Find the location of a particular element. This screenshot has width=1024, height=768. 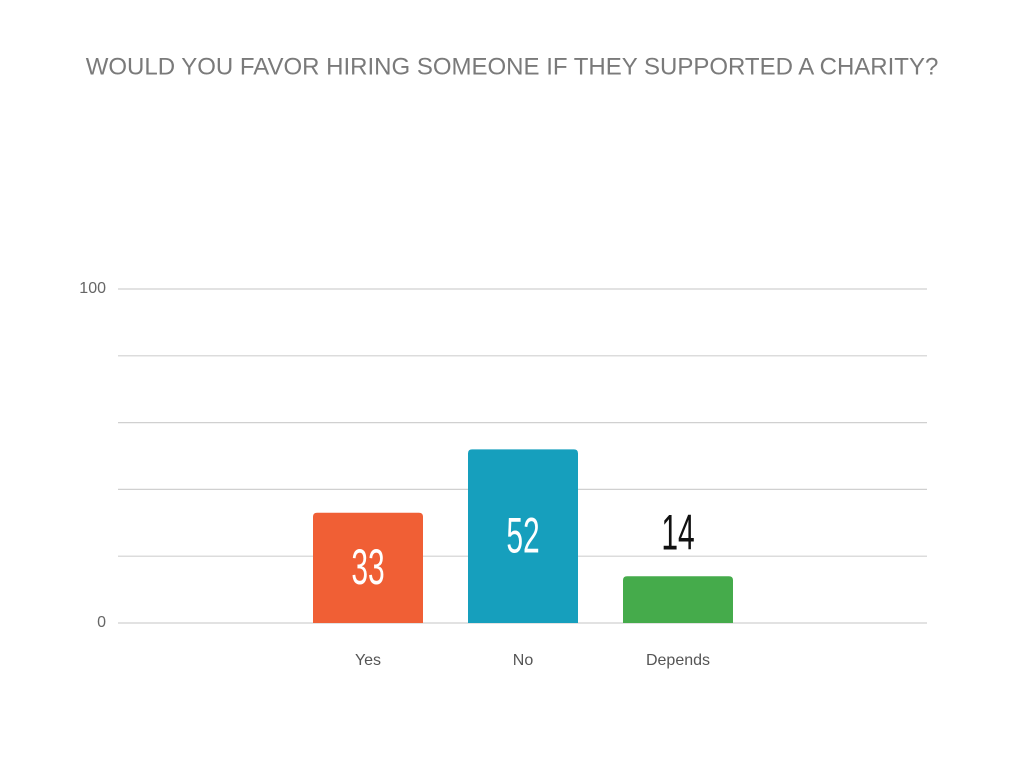

value-label: 52 is located at coordinates (522, 535).